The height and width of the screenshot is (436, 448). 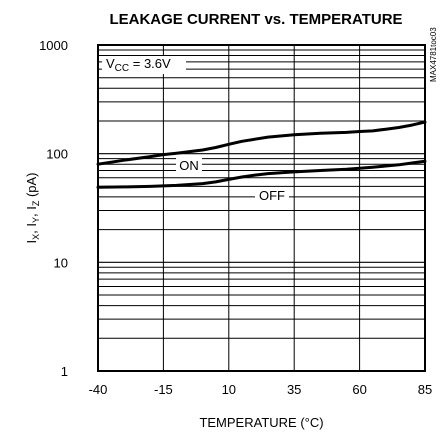 I want to click on y-tick-label: 1000, so click(x=53, y=45).